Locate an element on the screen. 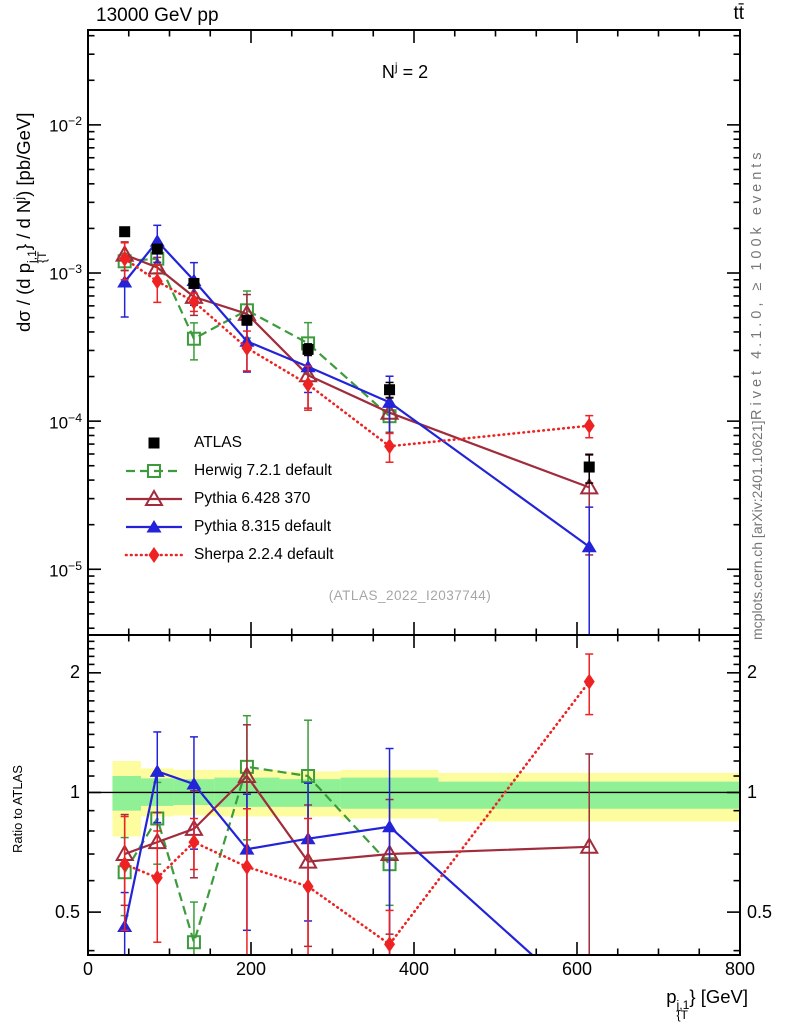 Image resolution: width=786 pixels, height=1024 pixels. legend-label-atlas: ATLAS is located at coordinates (218, 442).